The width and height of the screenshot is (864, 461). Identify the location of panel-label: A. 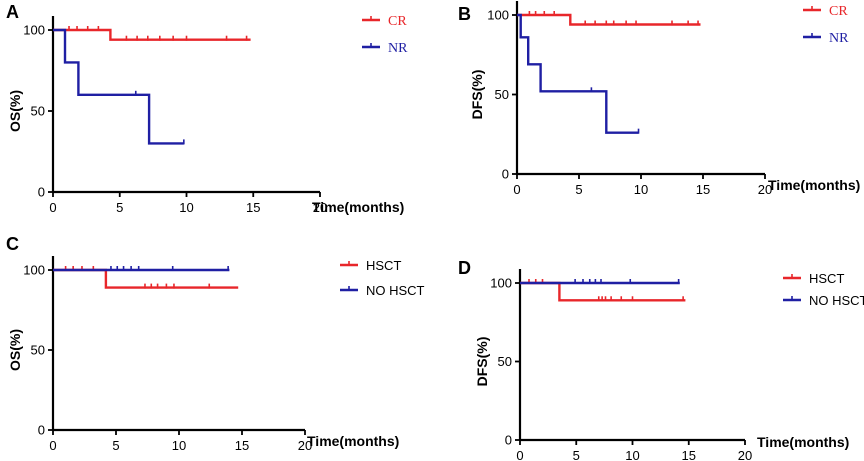
(12, 12).